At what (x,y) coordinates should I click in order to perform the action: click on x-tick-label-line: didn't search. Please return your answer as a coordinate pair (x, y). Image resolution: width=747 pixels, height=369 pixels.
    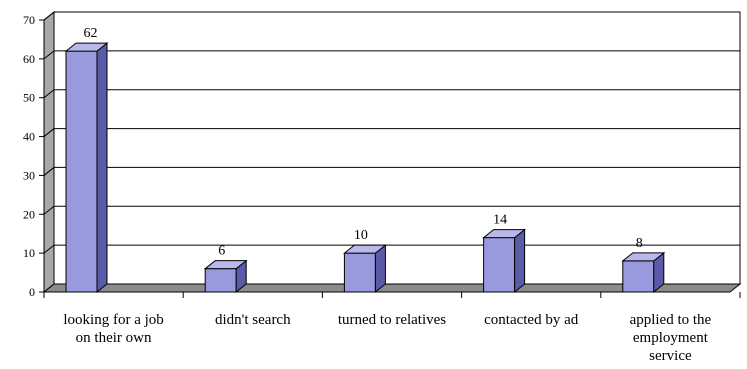
    Looking at the image, I should click on (253, 320).